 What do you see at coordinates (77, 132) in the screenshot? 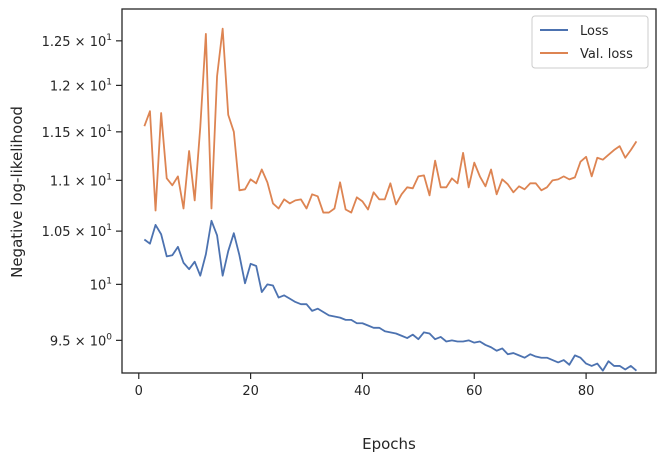
I see `y-tick-label: 1.15 × 10¹` at bounding box center [77, 132].